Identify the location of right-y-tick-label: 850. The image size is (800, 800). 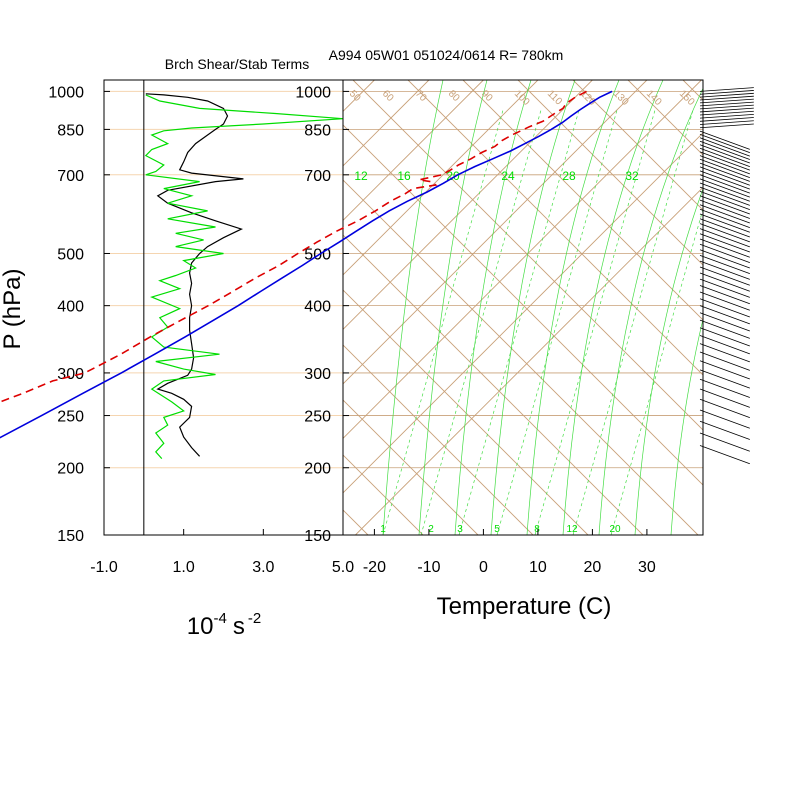
(317, 130).